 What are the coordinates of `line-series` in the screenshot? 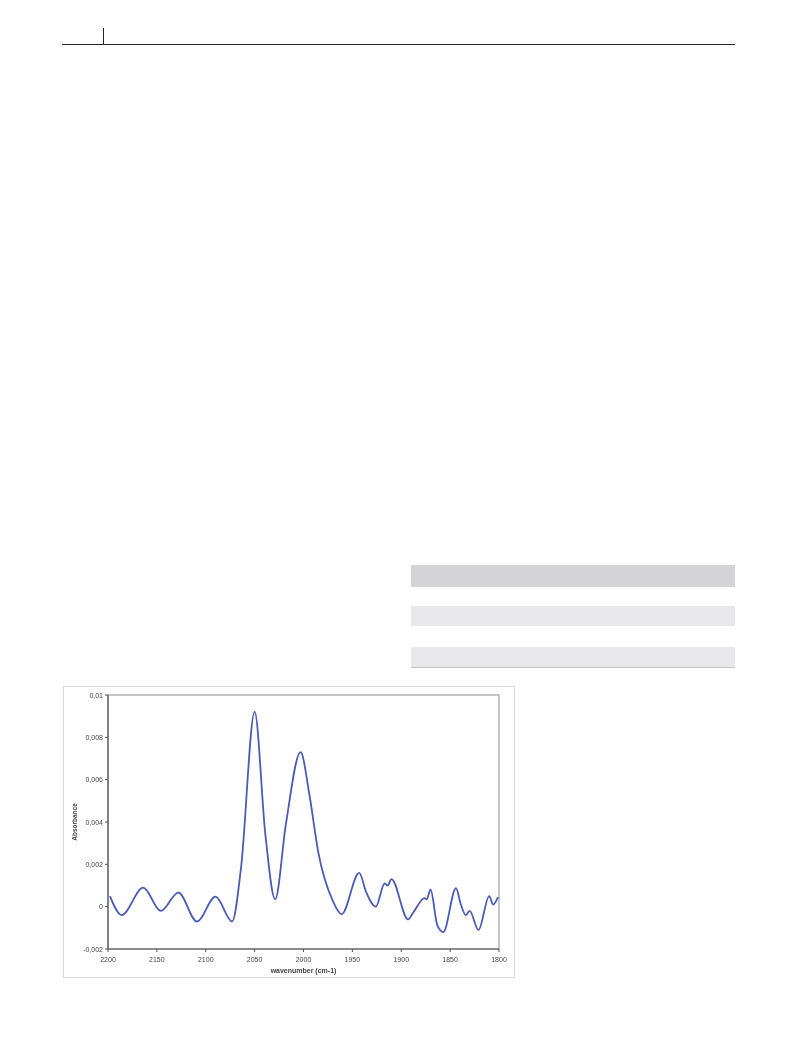 It's located at (304, 822).